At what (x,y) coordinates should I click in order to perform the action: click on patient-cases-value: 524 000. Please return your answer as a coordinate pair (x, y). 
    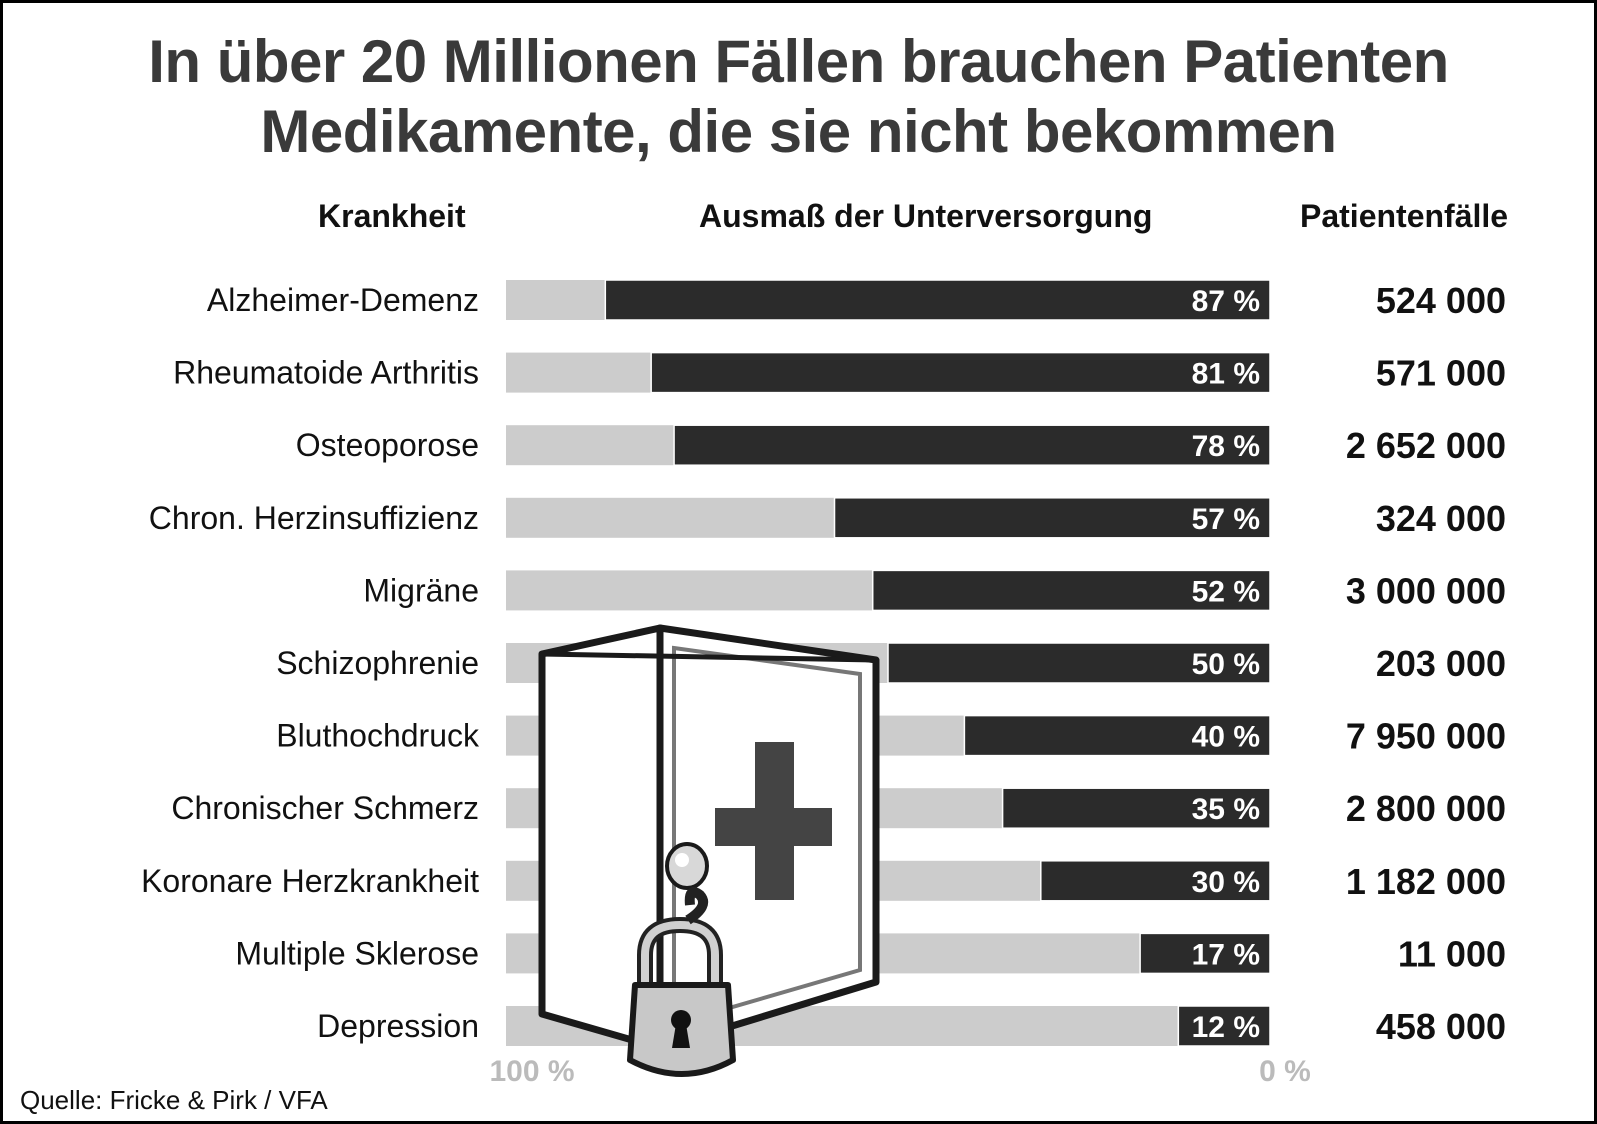
    Looking at the image, I should click on (1441, 300).